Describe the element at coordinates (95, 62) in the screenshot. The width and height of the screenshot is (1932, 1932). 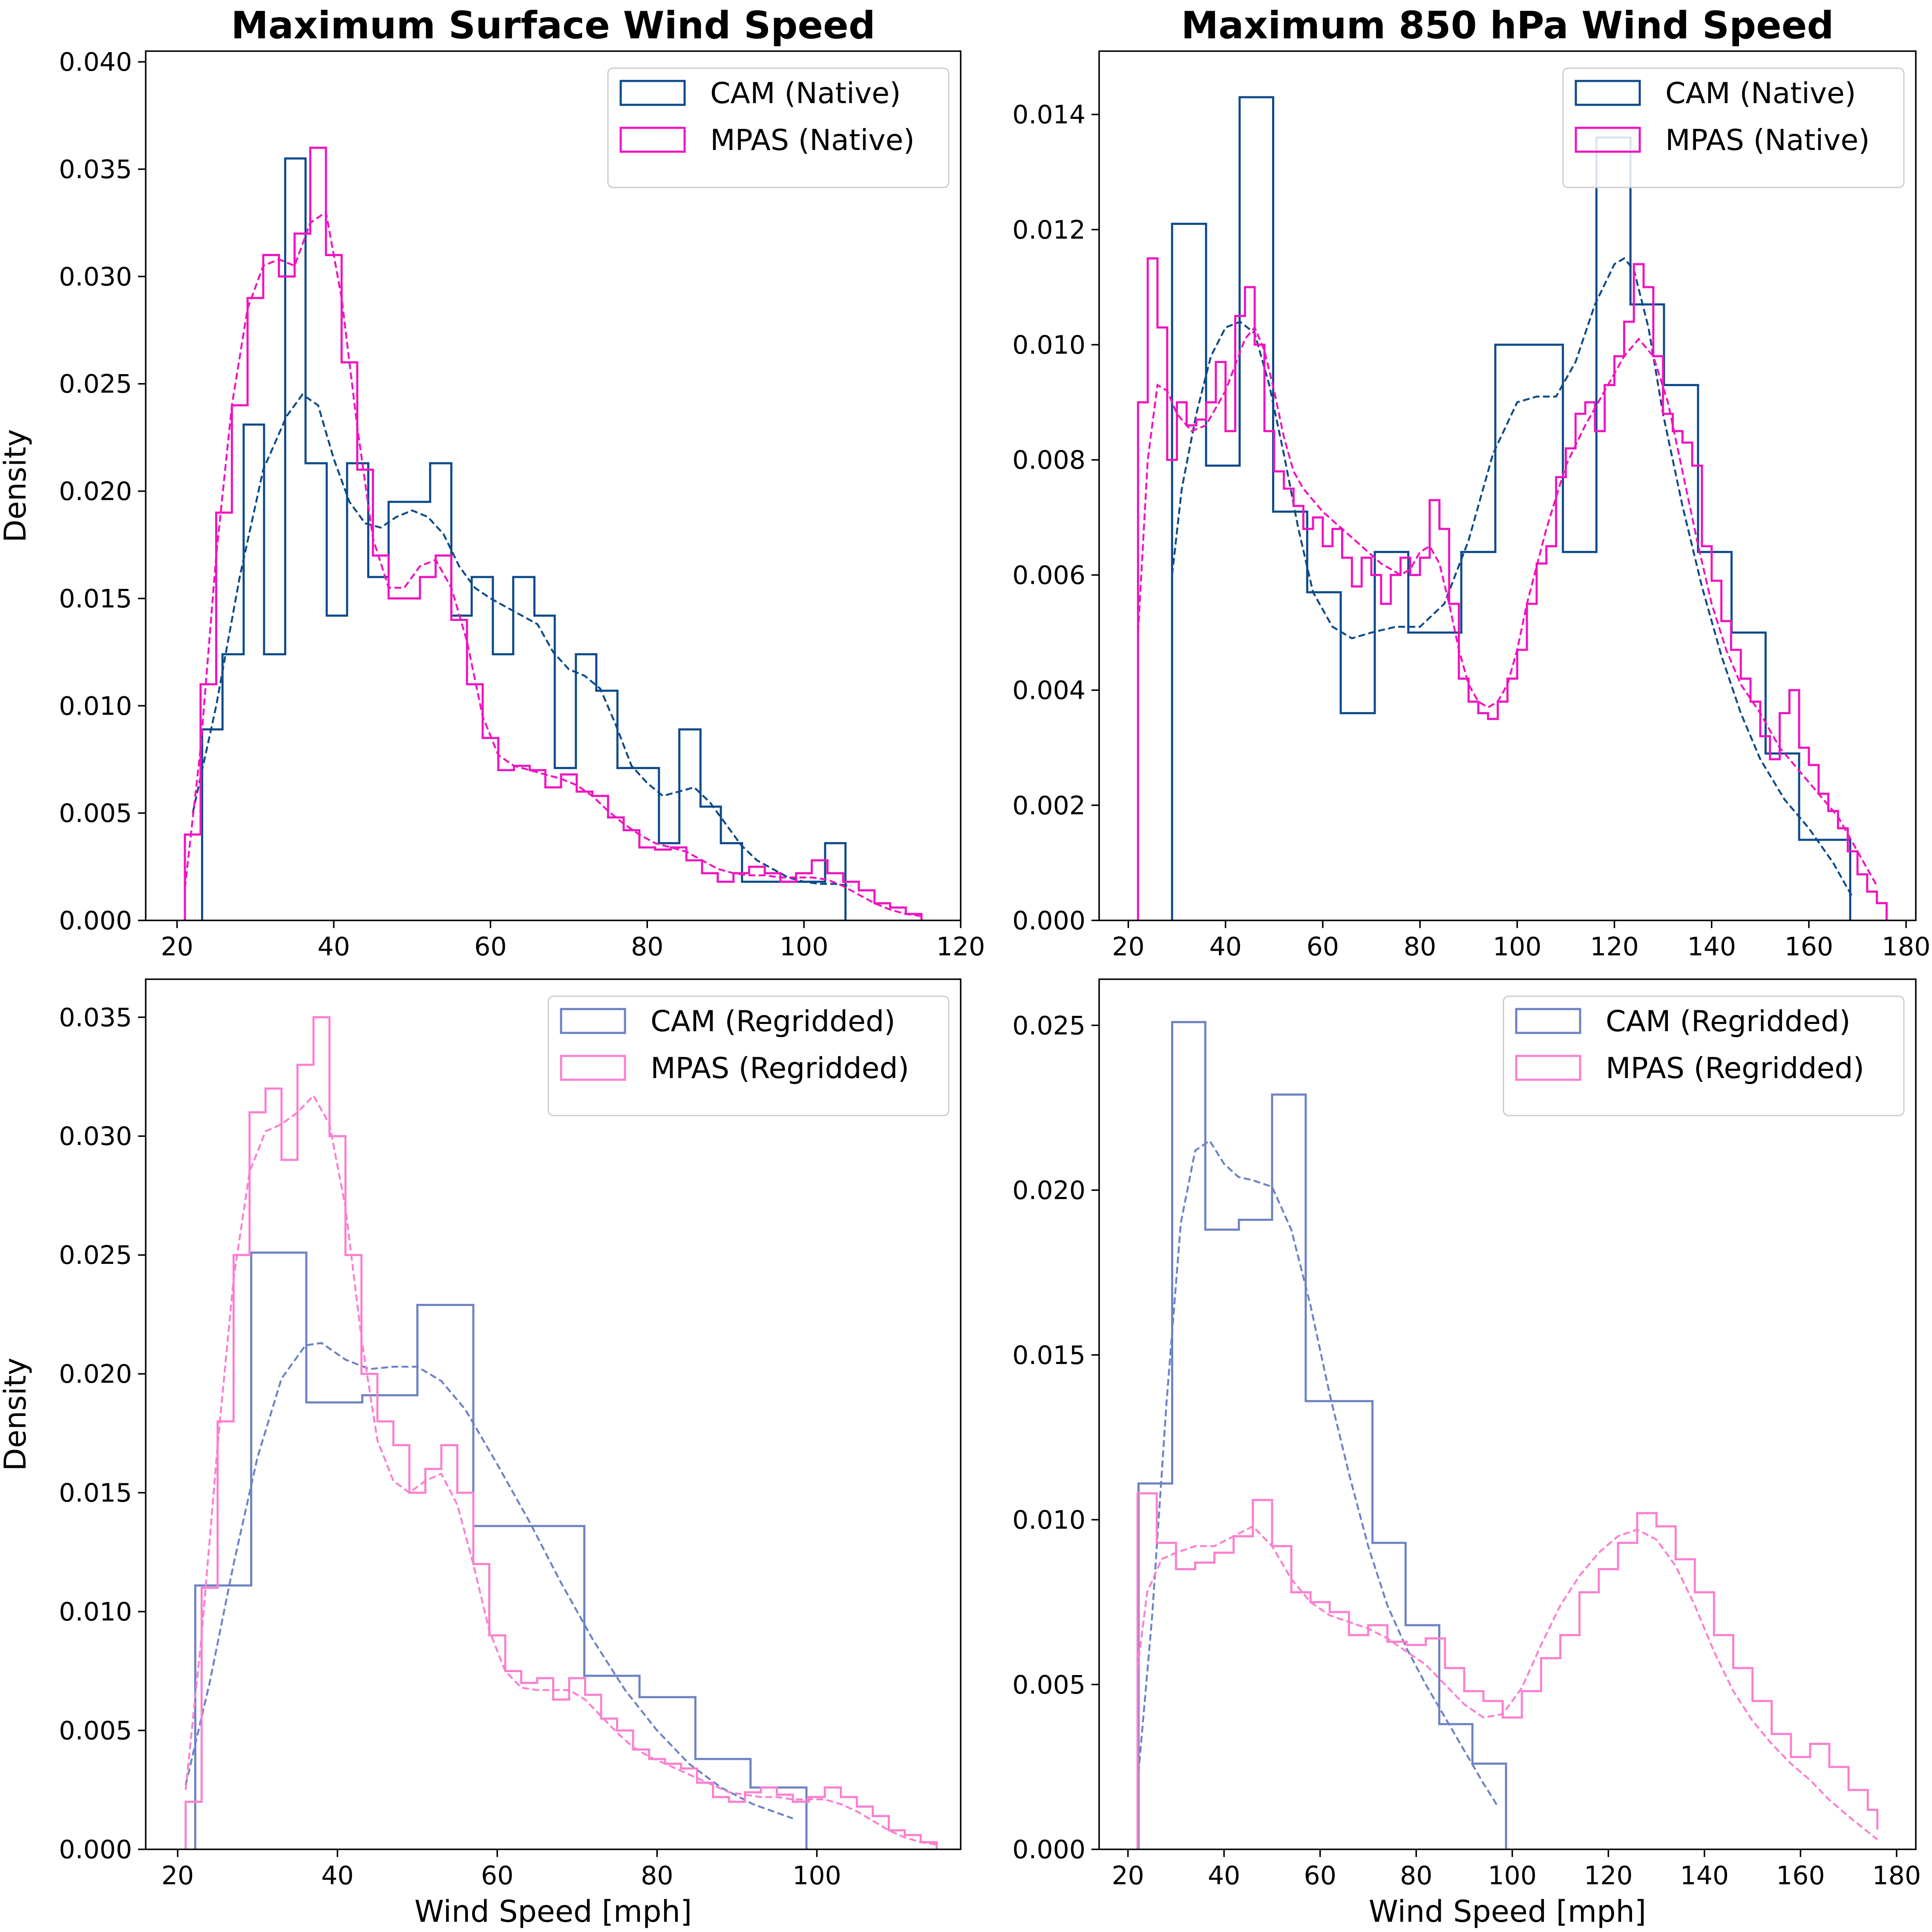
I see `y-tick-label: 0.040` at that location.